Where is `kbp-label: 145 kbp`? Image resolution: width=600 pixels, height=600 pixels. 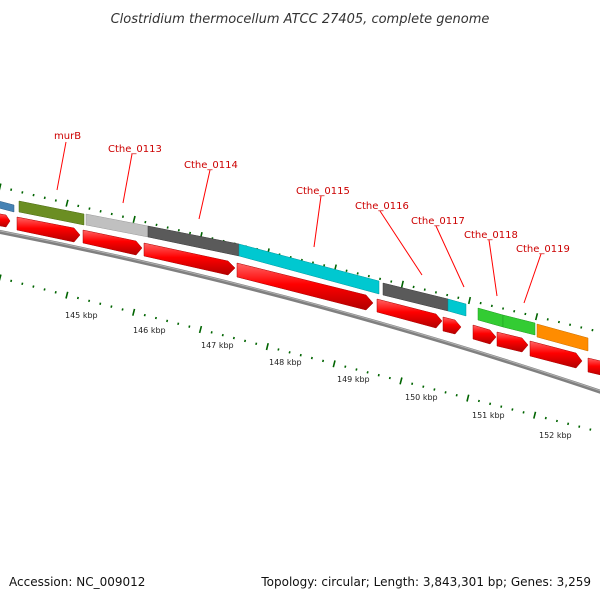 kbp-label: 145 kbp is located at coordinates (81, 315).